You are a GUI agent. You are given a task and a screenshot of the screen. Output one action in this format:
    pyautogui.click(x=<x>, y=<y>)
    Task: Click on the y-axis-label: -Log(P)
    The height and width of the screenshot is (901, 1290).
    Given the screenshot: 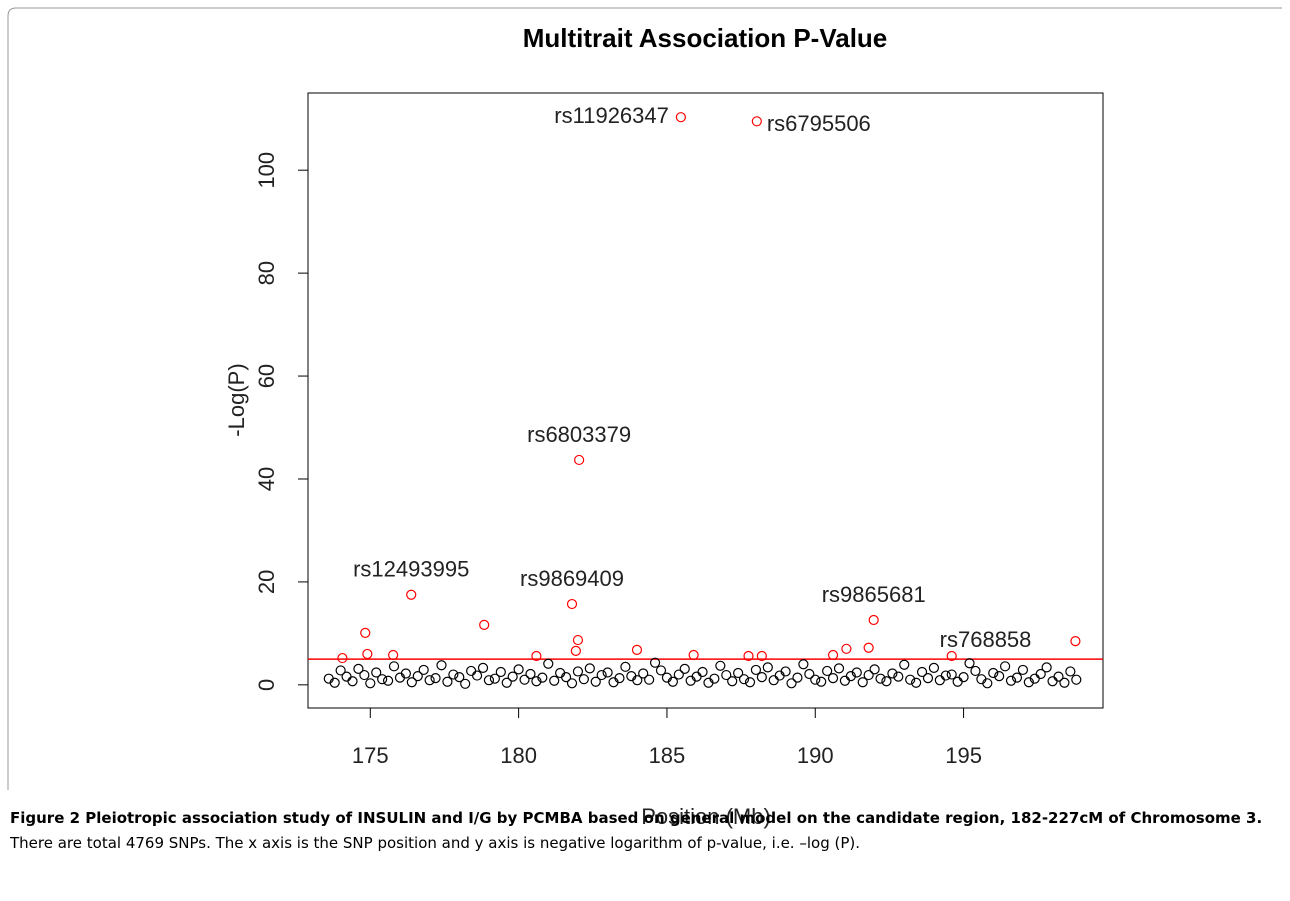 What is the action you would take?
    pyautogui.click(x=236, y=399)
    